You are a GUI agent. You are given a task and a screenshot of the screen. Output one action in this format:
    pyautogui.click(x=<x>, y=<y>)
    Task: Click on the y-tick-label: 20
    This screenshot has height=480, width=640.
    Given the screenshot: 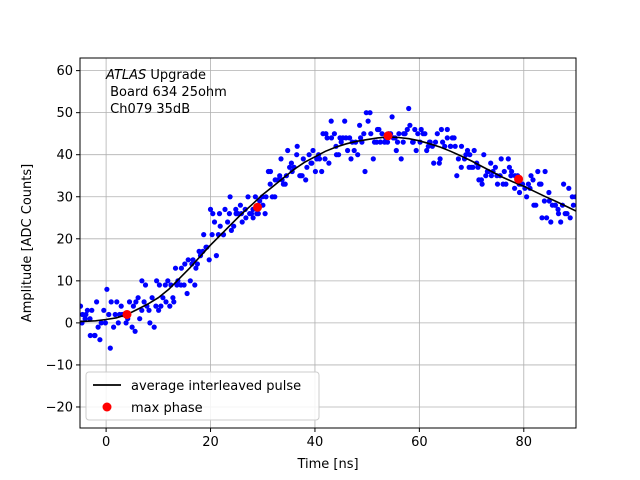 What is the action you would take?
    pyautogui.click(x=64, y=239)
    